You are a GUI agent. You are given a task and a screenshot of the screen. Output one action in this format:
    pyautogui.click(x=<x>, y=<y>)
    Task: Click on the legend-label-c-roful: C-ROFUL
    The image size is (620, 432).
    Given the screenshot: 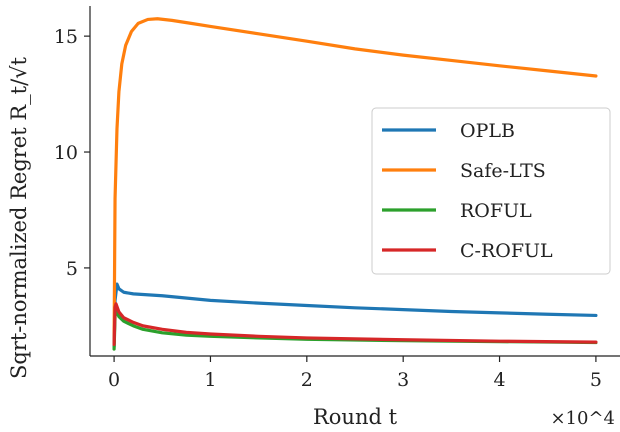 What is the action you would take?
    pyautogui.click(x=506, y=251)
    